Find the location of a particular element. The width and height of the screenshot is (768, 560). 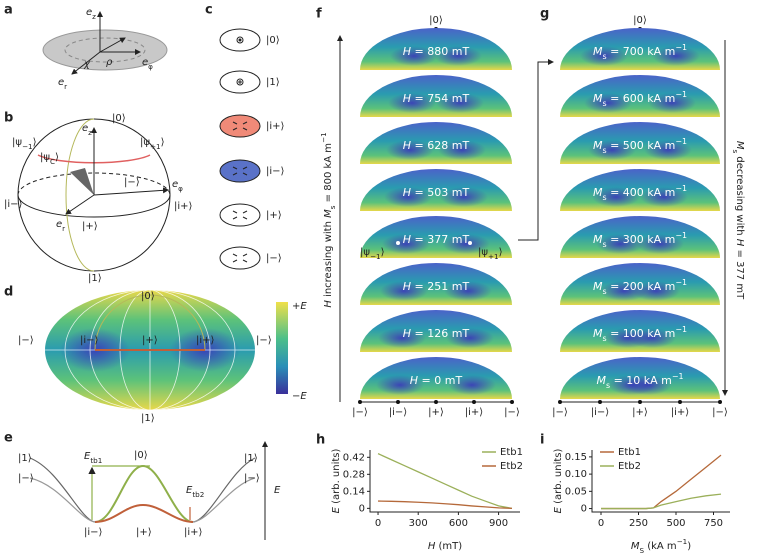

field-label-part: = 300 kA m is located at coordinates (641, 239).